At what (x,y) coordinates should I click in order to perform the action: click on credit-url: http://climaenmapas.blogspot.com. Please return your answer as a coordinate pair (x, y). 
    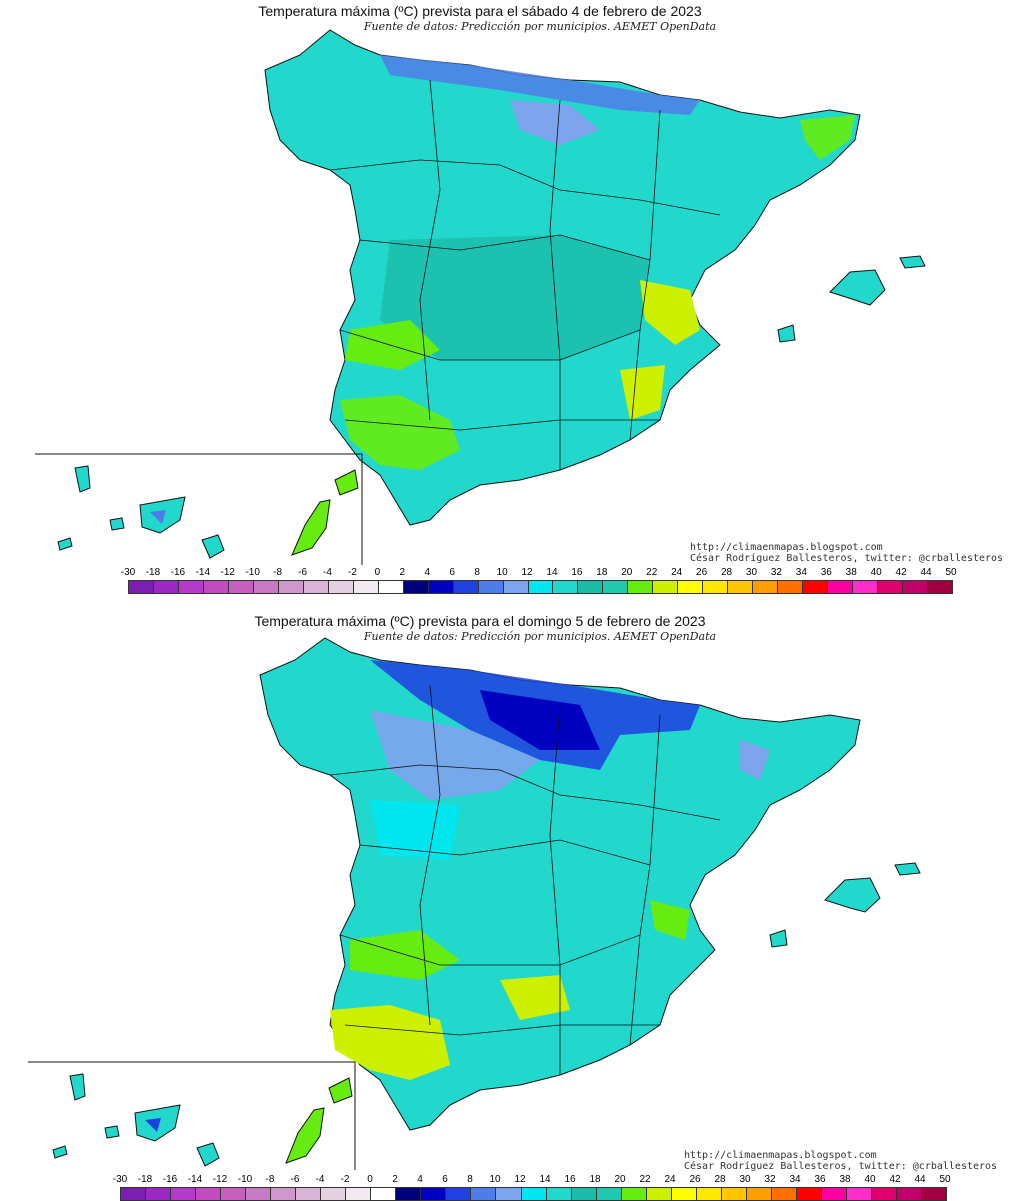
    Looking at the image, I should click on (786, 547).